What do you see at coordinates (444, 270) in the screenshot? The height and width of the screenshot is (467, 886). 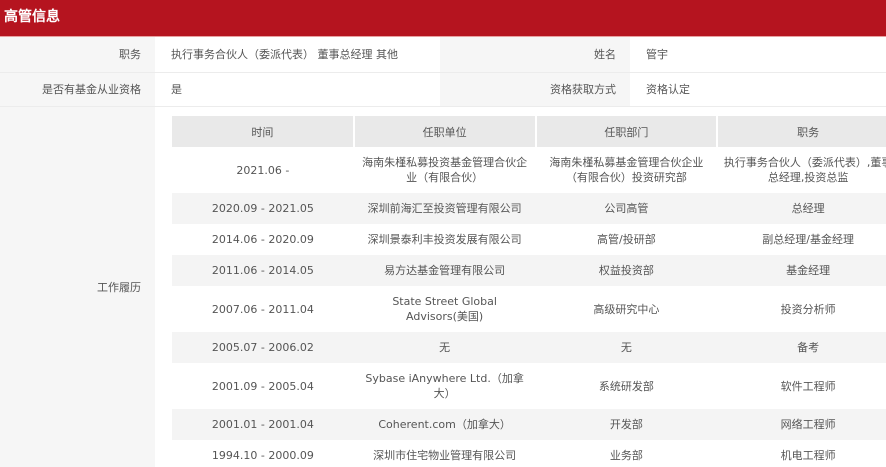 I see `table-cell: 易方达基金管理有限公司` at bounding box center [444, 270].